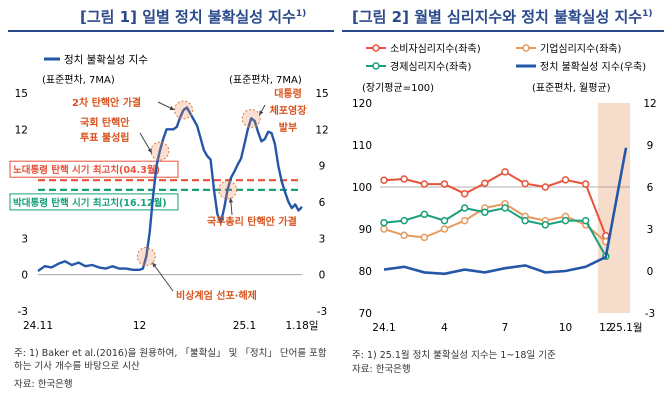 Image resolution: width=670 pixels, height=400 pixels. What do you see at coordinates (625, 328) in the screenshot?
I see `chart2-x-tick-label: 25.1월` at bounding box center [625, 328].